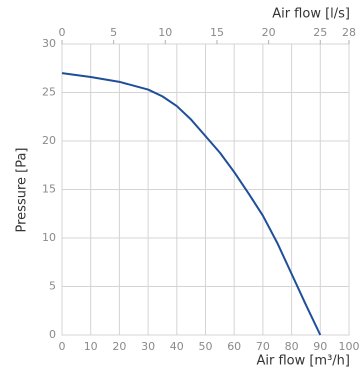 The width and height of the screenshot is (360, 372). Describe the element at coordinates (148, 346) in the screenshot. I see `x-tick-label: 30` at that location.